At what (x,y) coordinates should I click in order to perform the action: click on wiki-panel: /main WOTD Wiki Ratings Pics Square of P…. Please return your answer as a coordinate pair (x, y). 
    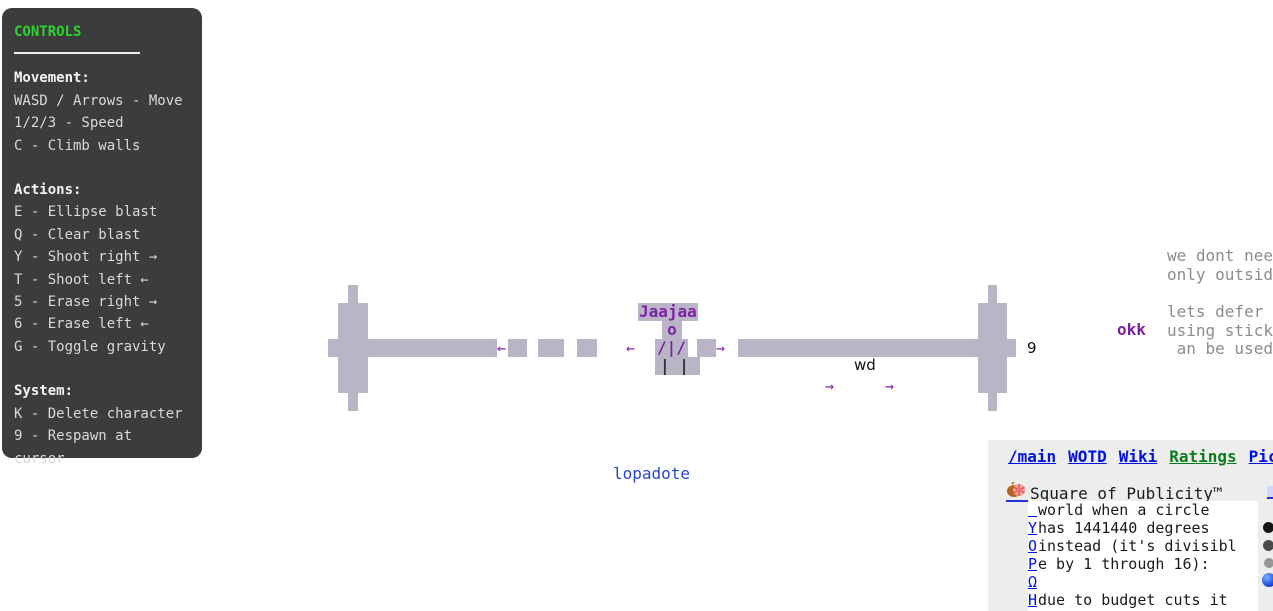
    Looking at the image, I should click on (1130, 525).